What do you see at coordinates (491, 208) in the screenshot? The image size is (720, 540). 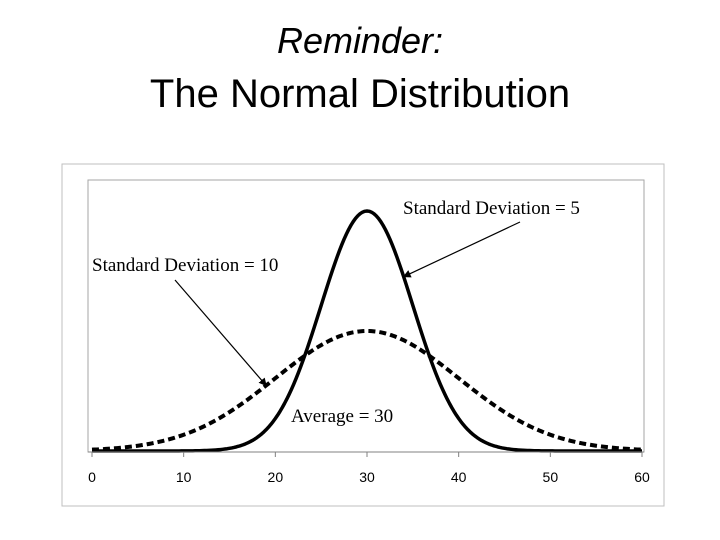 I see `annotation-label: Standard Deviation = 5` at bounding box center [491, 208].